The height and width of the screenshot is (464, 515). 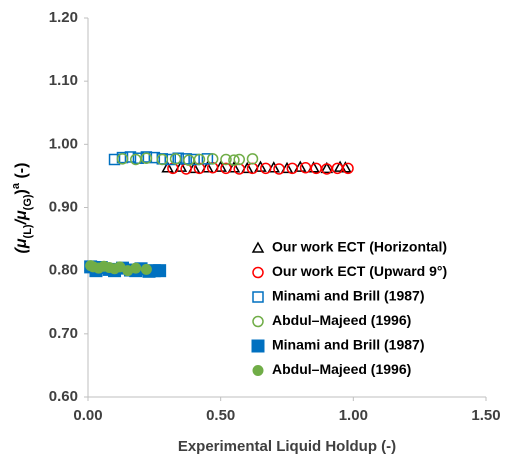 I want to click on y-tick-label: 0.70, so click(x=63, y=333).